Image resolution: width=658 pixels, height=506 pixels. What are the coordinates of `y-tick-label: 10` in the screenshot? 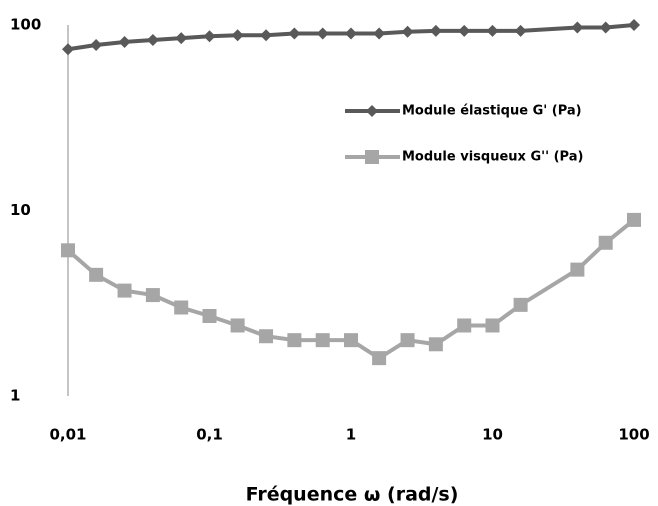 It's located at (20, 210).